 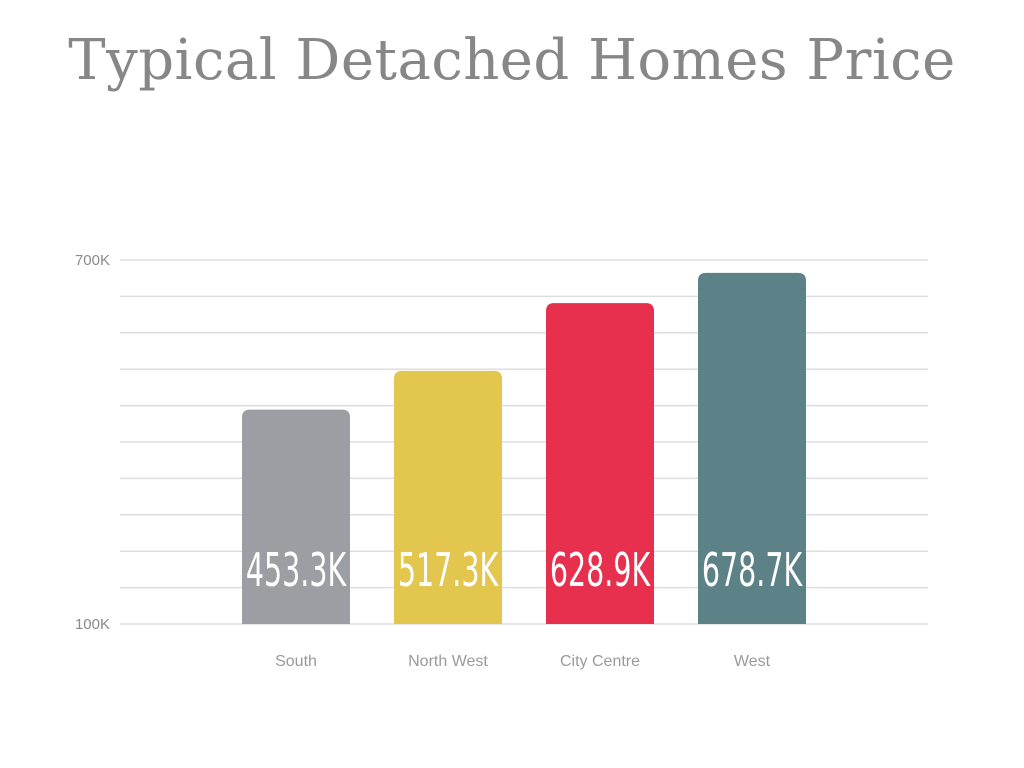 What do you see at coordinates (512, 60) in the screenshot?
I see `chart-title: Typical Detached Homes Price` at bounding box center [512, 60].